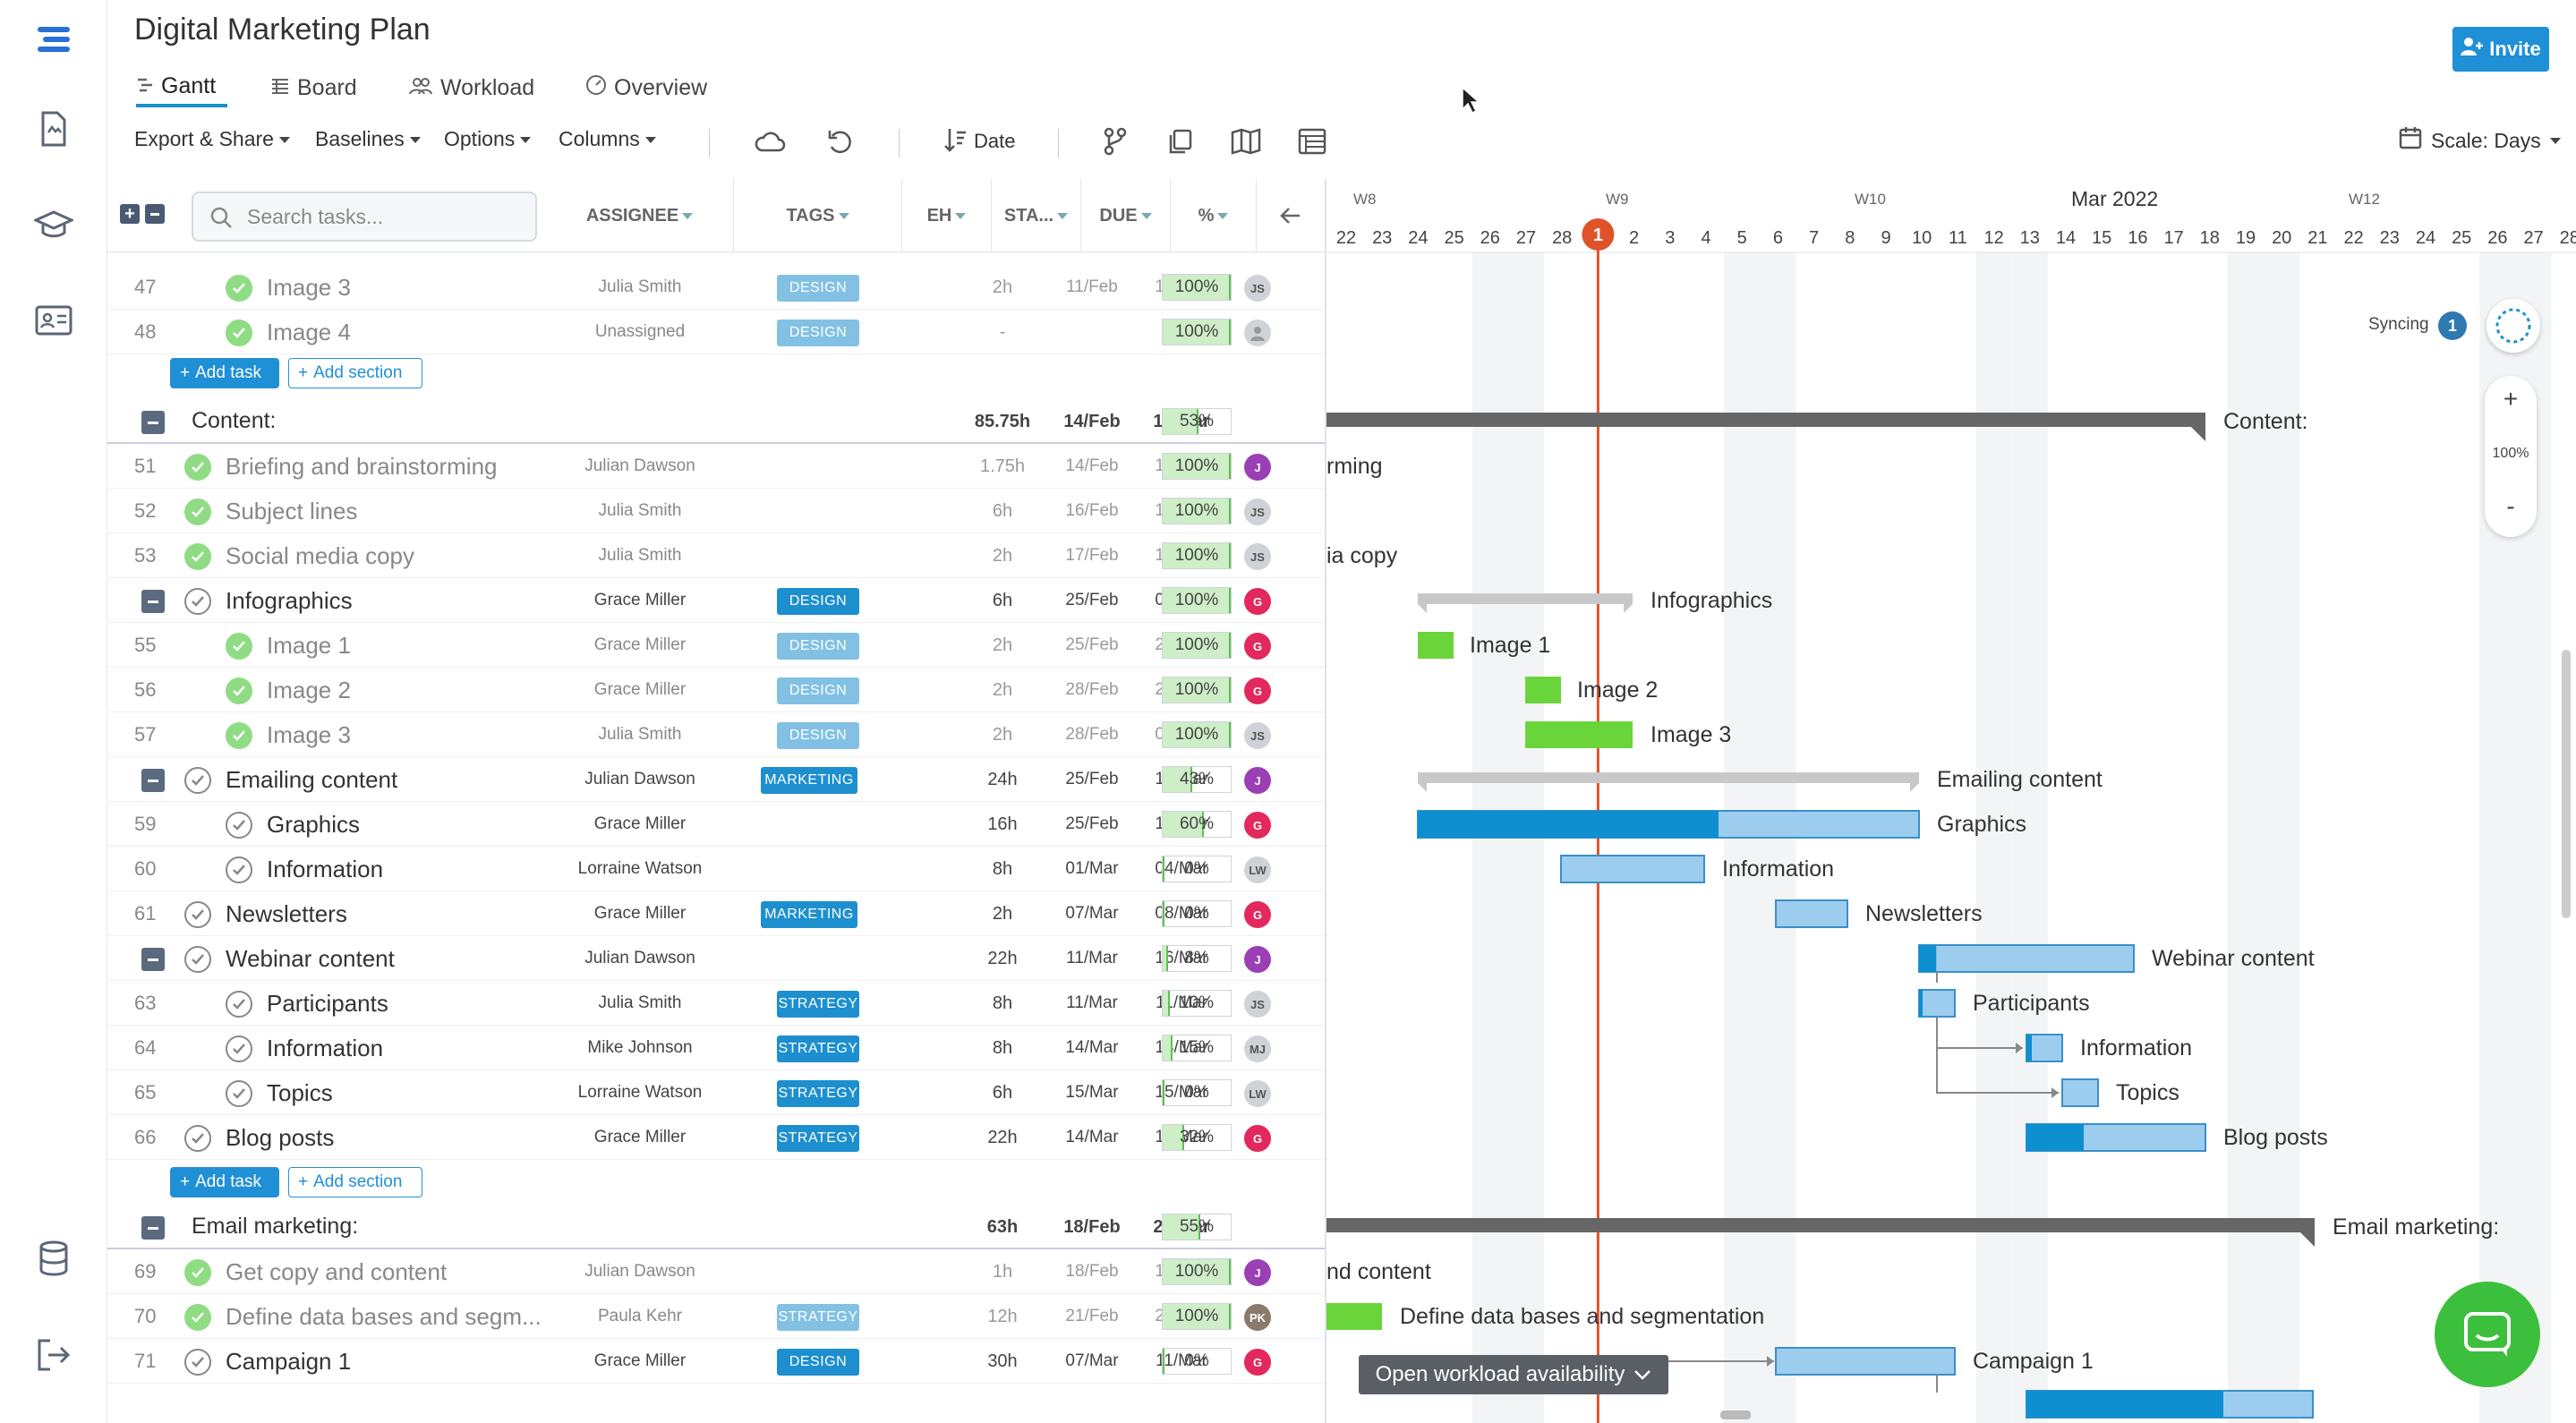  Describe the element at coordinates (355, 373) in the screenshot. I see `add-section-button: + Add section` at that location.